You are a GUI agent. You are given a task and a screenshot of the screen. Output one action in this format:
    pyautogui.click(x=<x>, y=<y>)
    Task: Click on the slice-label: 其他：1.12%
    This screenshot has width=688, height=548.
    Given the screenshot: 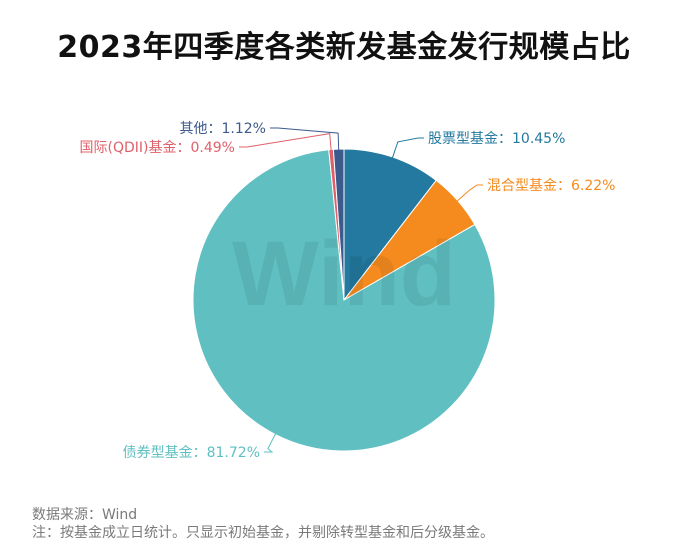 What is the action you would take?
    pyautogui.click(x=223, y=129)
    